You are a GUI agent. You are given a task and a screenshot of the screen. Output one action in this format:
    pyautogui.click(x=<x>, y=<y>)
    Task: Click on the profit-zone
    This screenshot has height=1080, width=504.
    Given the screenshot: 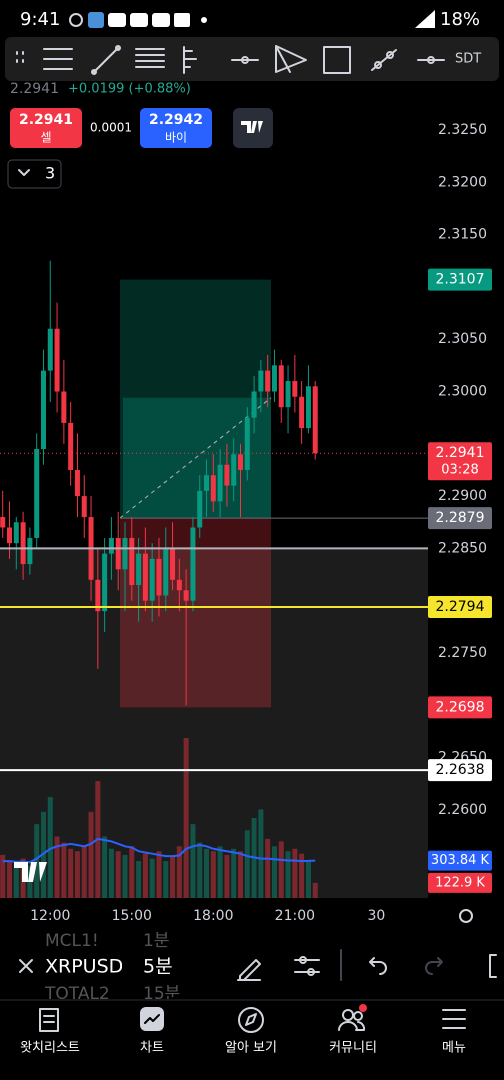 What is the action you would take?
    pyautogui.click(x=195, y=399)
    